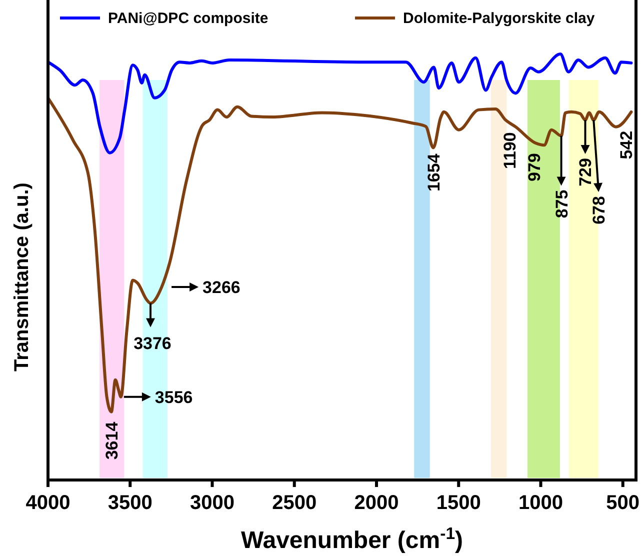 The image size is (641, 556). Describe the element at coordinates (562, 204) in the screenshot. I see `annotation: 875` at that location.